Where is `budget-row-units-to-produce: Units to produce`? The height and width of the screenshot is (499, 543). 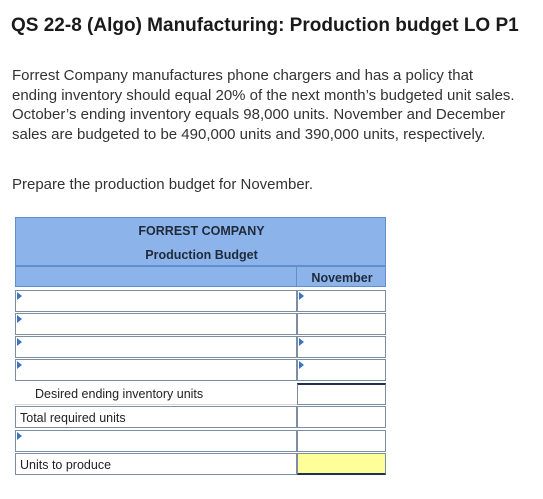
budget-row-units-to-produce: Units to produce is located at coordinates (200, 464).